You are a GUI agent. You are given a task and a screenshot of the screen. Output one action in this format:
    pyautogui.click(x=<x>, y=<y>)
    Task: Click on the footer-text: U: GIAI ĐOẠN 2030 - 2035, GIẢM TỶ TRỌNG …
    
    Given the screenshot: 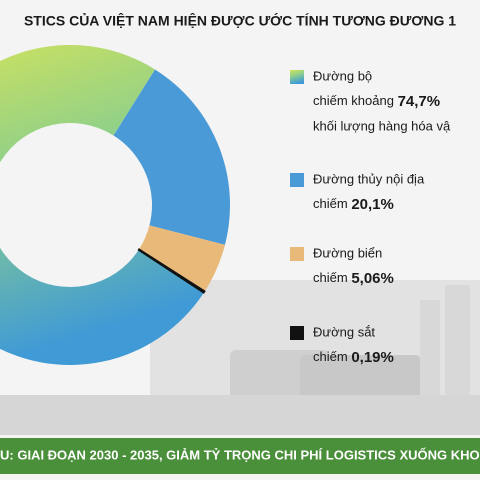 What is the action you would take?
    pyautogui.click(x=240, y=454)
    